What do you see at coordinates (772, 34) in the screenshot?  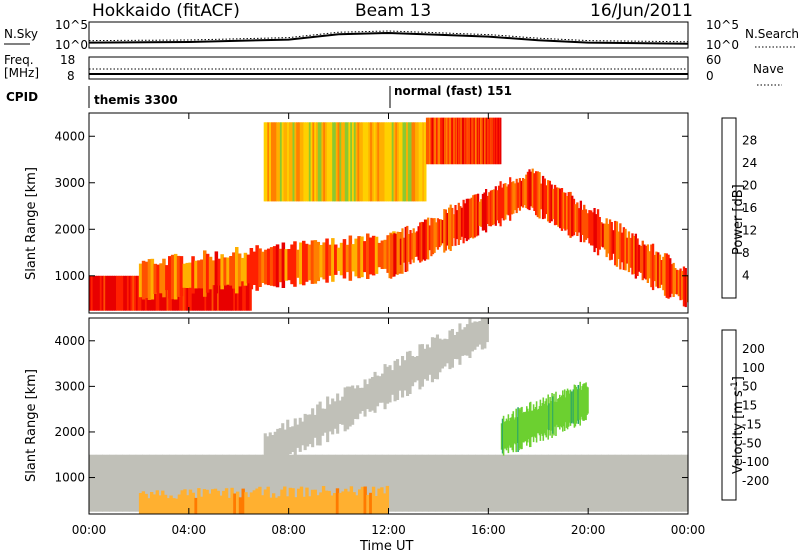 I see `search-label: N.Search` at bounding box center [772, 34].